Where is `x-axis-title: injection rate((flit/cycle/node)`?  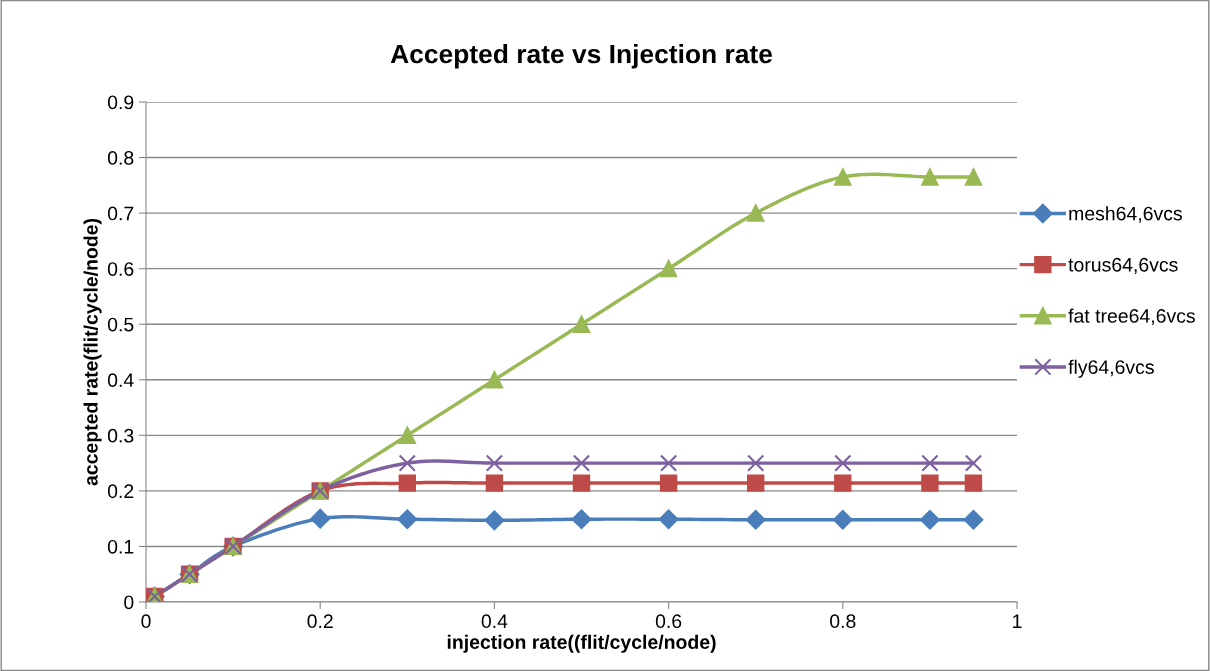
x-axis-title: injection rate((flit/cycle/node) is located at coordinates (581, 643).